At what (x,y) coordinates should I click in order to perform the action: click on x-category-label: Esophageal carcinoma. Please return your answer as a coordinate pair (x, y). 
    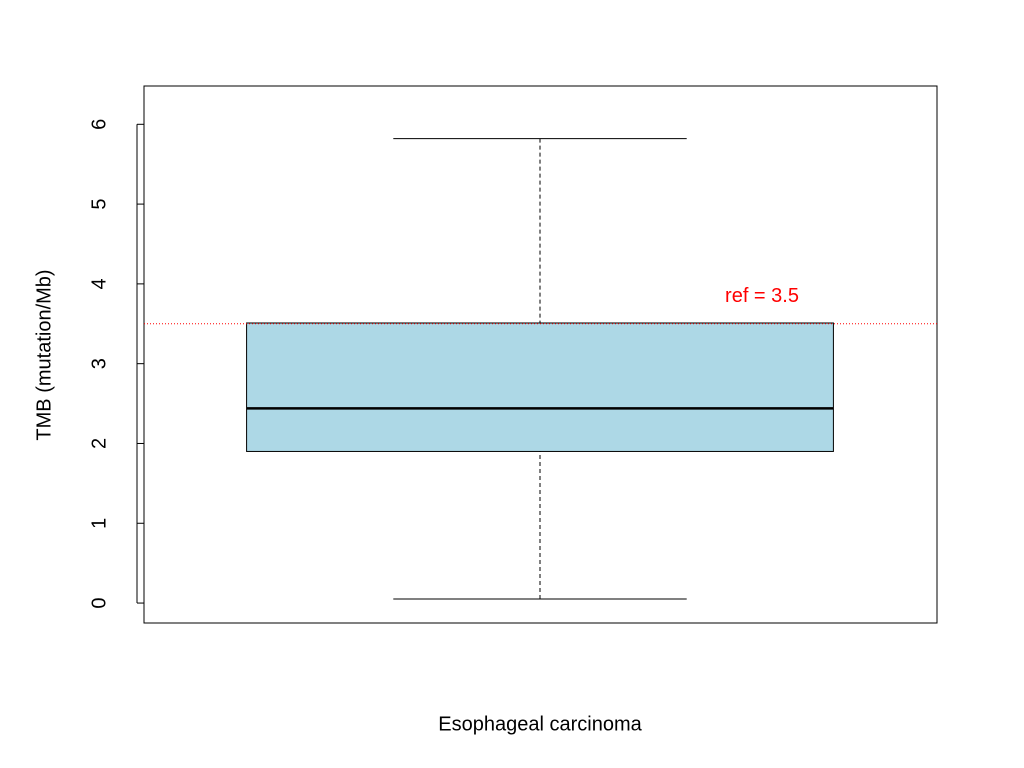
    Looking at the image, I should click on (540, 724).